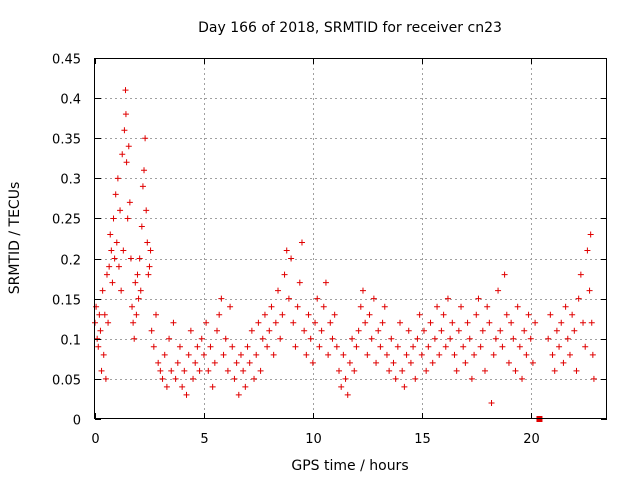 This screenshot has width=640, height=480. What do you see at coordinates (422, 439) in the screenshot?
I see `x-tick-label: 15` at bounding box center [422, 439].